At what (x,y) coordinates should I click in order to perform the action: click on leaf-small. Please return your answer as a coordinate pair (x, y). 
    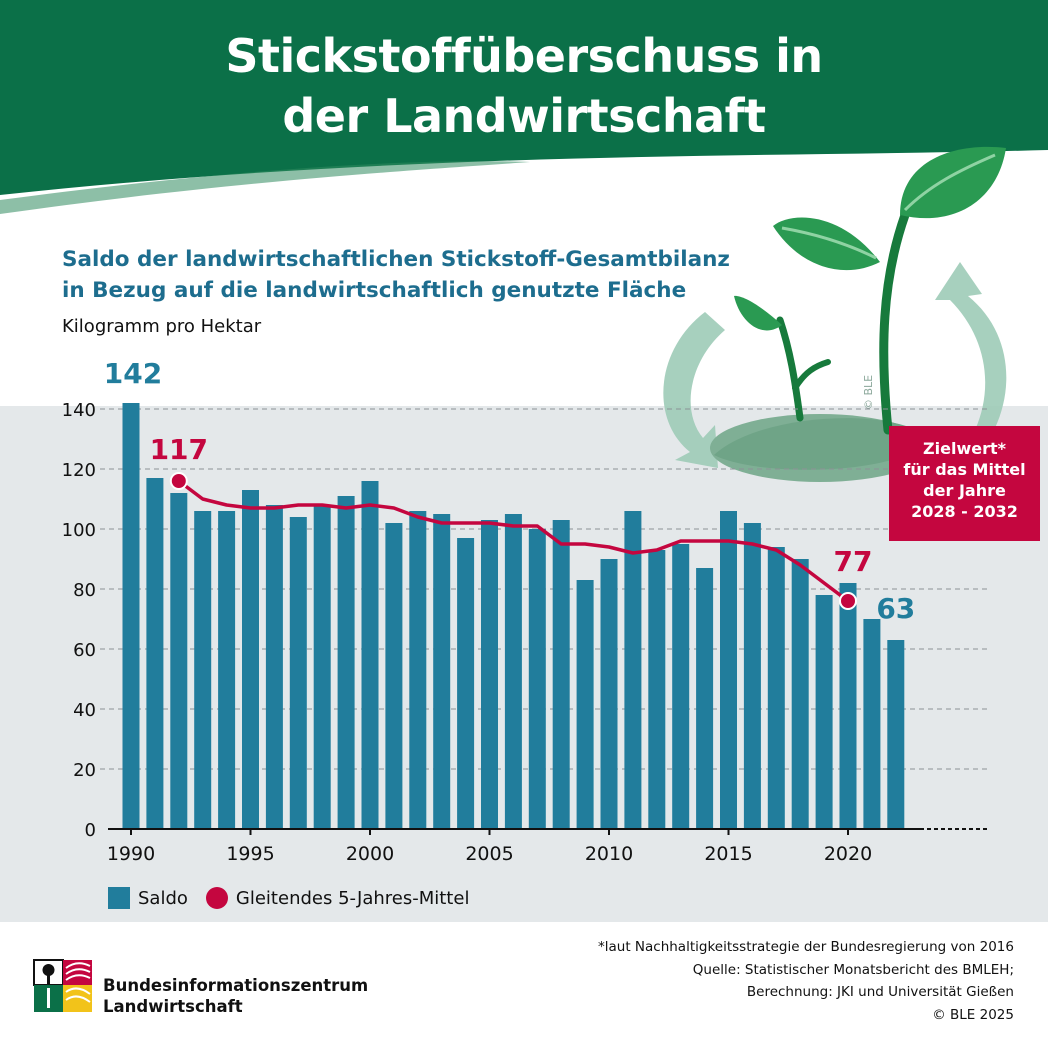
    Looking at the image, I should click on (758, 313).